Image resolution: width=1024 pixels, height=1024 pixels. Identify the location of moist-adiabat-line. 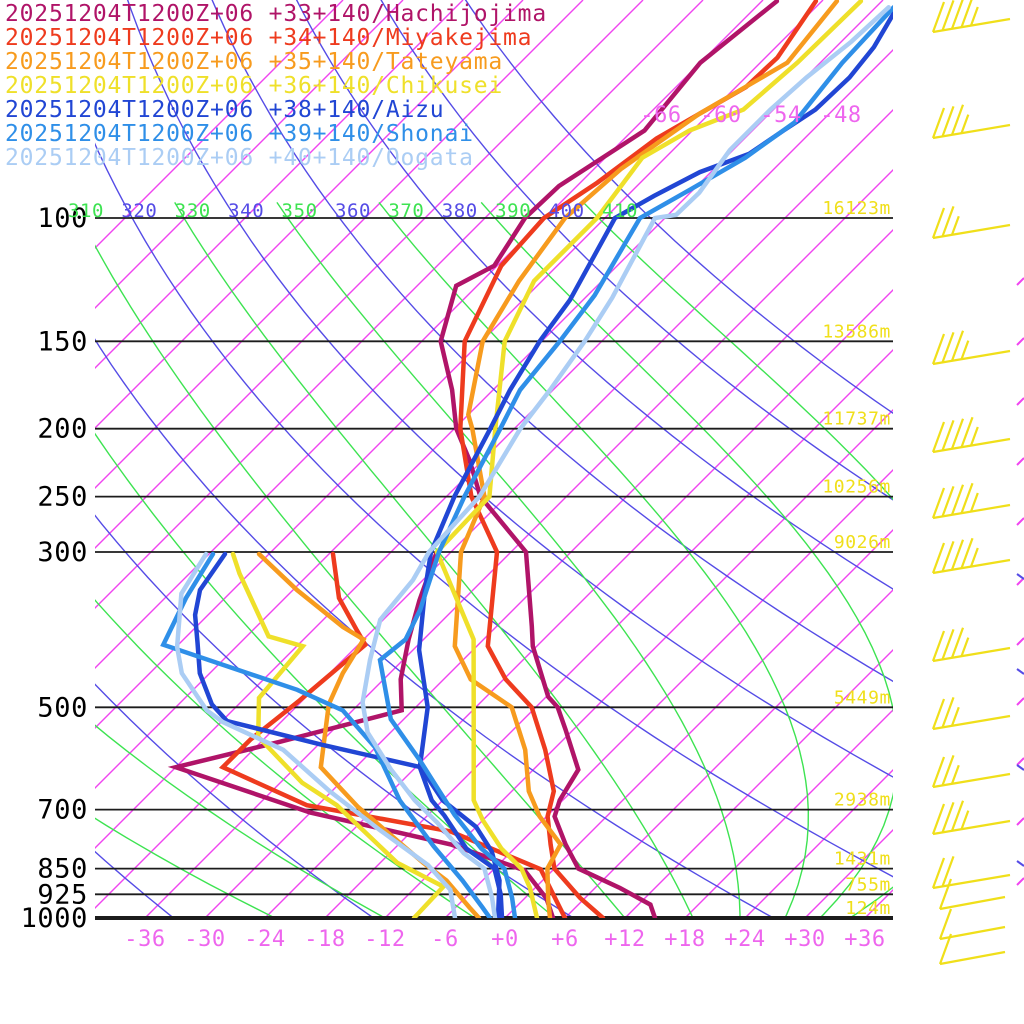
(241, 821).